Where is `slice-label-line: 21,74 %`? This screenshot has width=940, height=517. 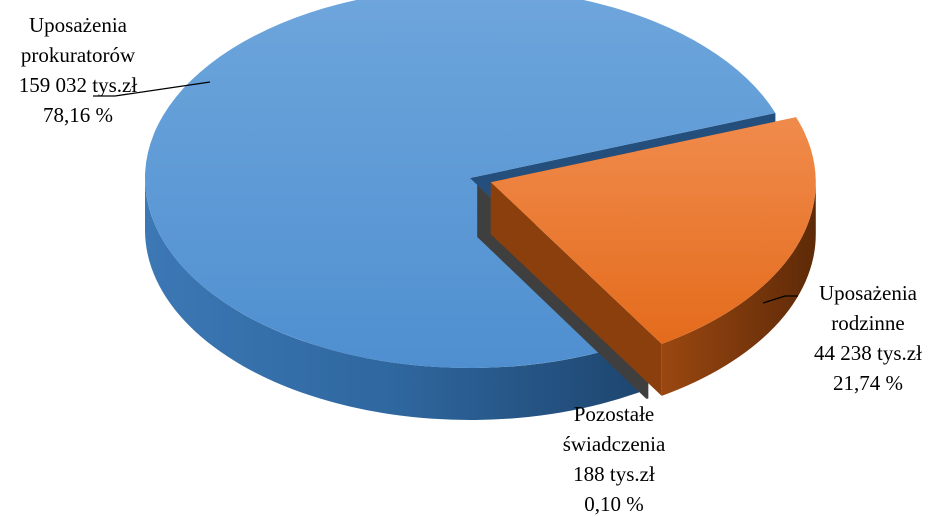 slice-label-line: 21,74 % is located at coordinates (868, 383).